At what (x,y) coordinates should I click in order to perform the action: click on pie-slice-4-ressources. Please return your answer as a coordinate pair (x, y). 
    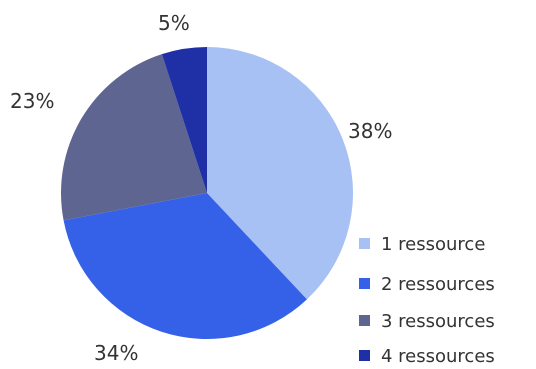
    Looking at the image, I should click on (184, 120).